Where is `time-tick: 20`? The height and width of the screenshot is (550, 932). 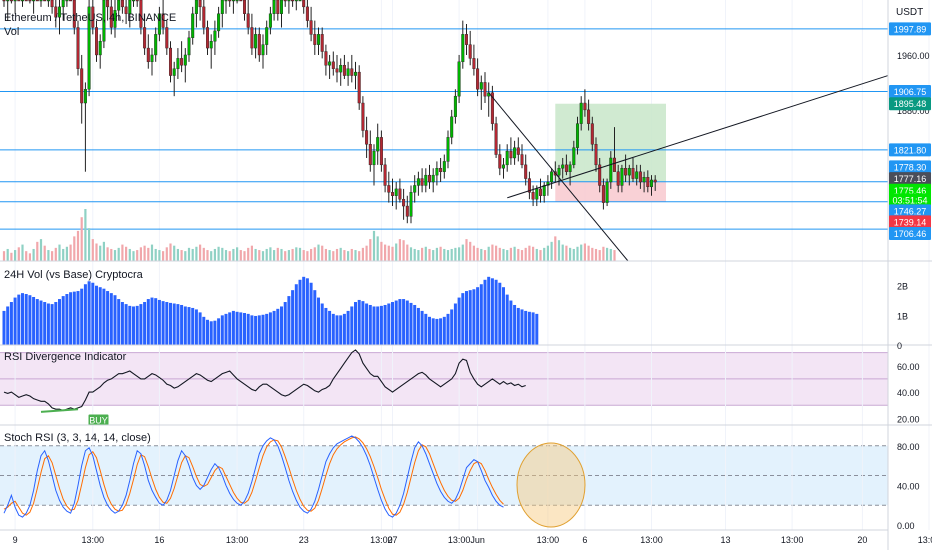
time-tick: 20 is located at coordinates (862, 540).